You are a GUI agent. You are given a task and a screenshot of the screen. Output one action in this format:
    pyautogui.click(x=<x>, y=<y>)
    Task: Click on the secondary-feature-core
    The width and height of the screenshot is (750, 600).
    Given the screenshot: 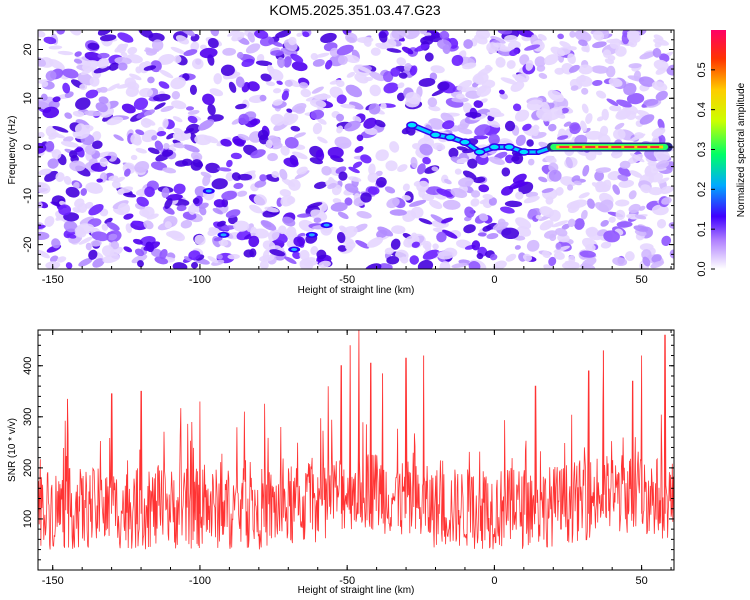 What is the action you would take?
    pyautogui.click(x=311, y=235)
    